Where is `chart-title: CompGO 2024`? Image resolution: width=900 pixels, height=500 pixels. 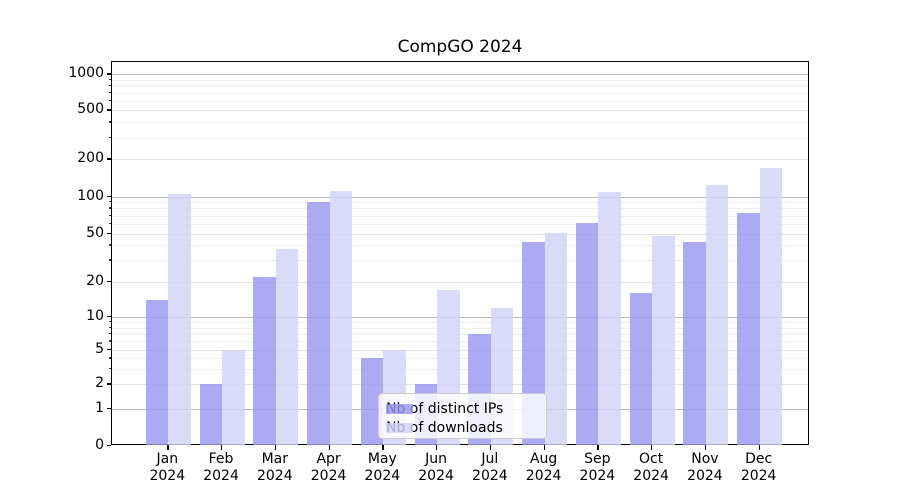 chart-title: CompGO 2024 is located at coordinates (460, 47).